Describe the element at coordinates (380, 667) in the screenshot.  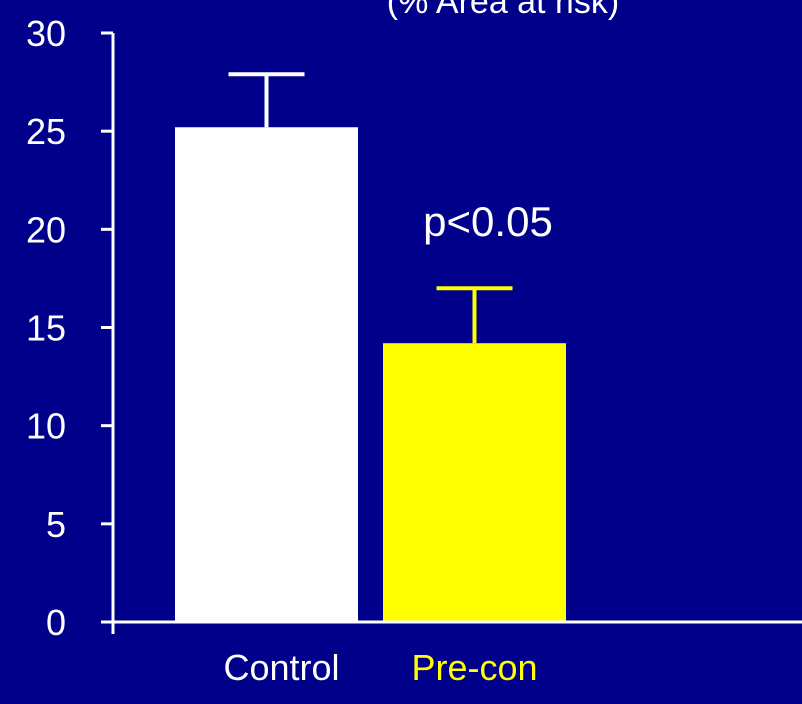
I see `x-axis-labels: Control Pre-con` at that location.